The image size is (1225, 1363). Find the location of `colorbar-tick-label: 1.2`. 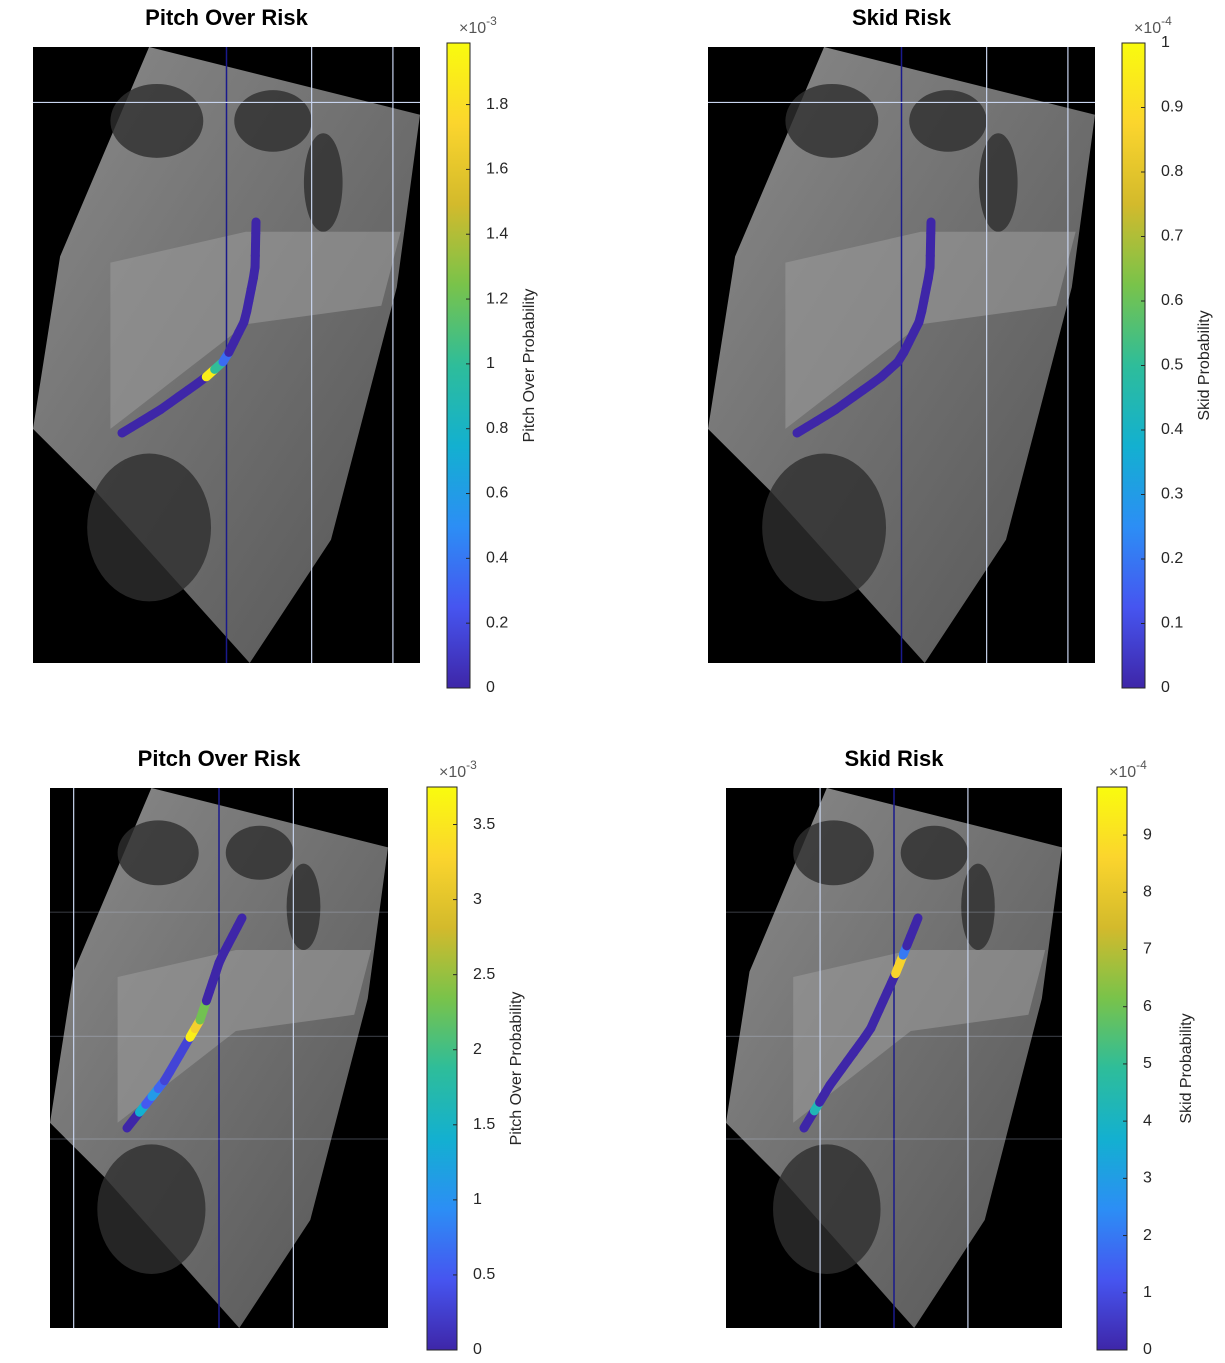

colorbar-tick-label: 1.2 is located at coordinates (497, 298).